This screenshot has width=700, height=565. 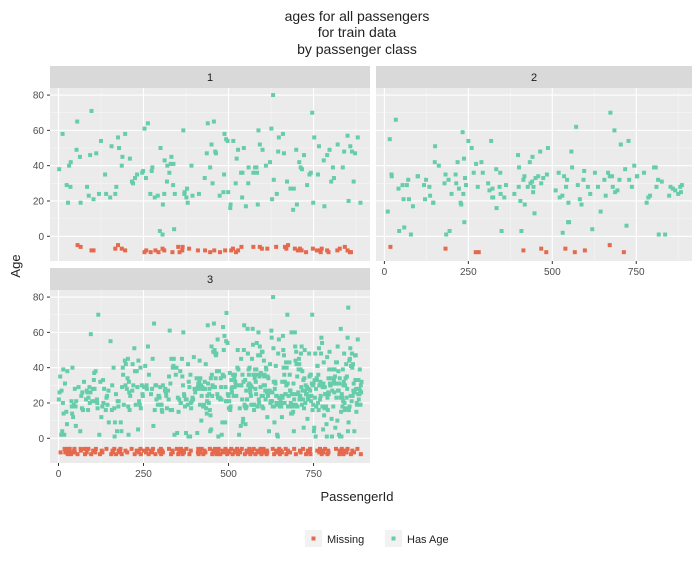 I want to click on y-tick-label: 40, so click(x=39, y=166).